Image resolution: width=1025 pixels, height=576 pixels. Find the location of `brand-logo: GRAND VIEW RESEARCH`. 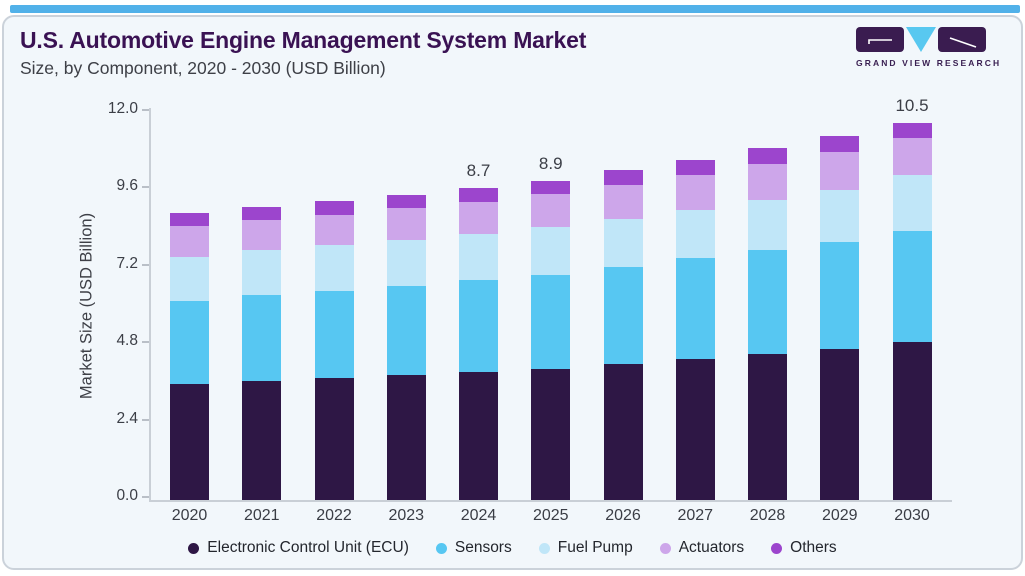

brand-logo: GRAND VIEW RESEARCH is located at coordinates (929, 47).